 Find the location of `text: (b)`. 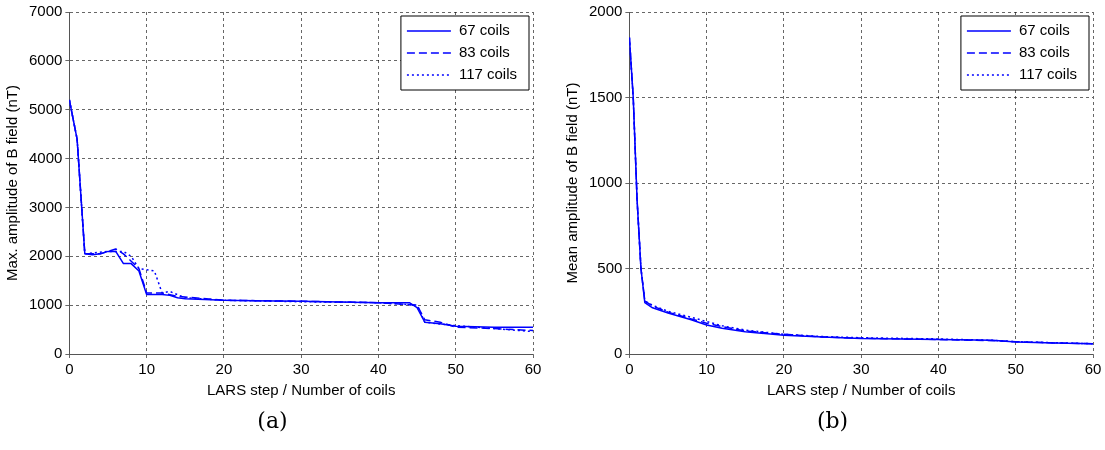

text: (b) is located at coordinates (832, 420).